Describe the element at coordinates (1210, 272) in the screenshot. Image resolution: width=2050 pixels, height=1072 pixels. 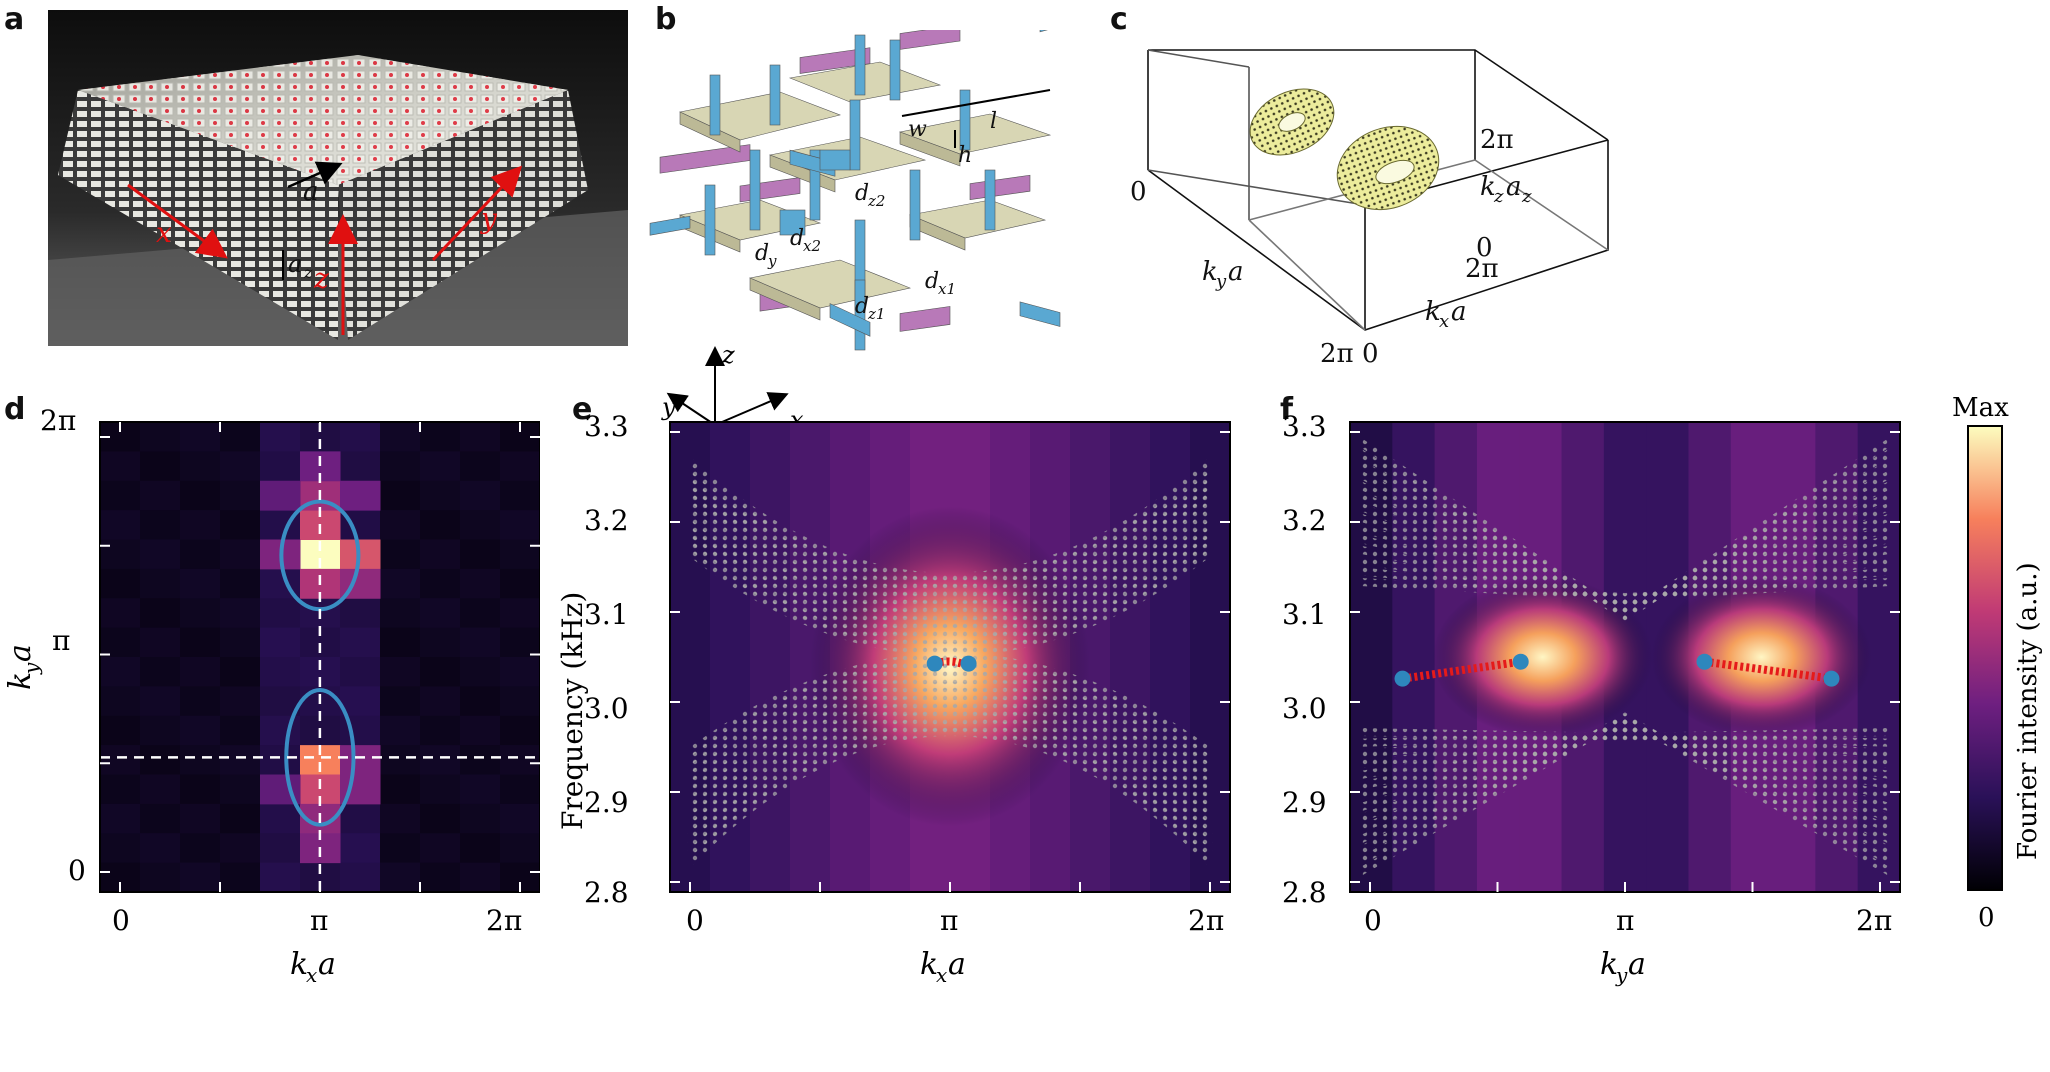
I see `axis-c-ky: k` at that location.